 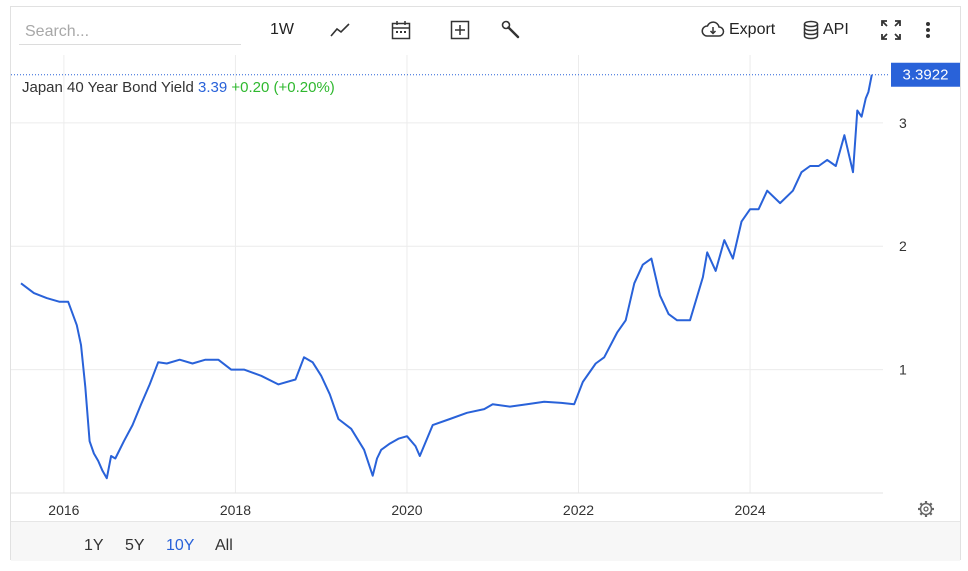 What do you see at coordinates (110, 87) in the screenshot?
I see `legend-name: Japan 40 Year Bond Yield` at bounding box center [110, 87].